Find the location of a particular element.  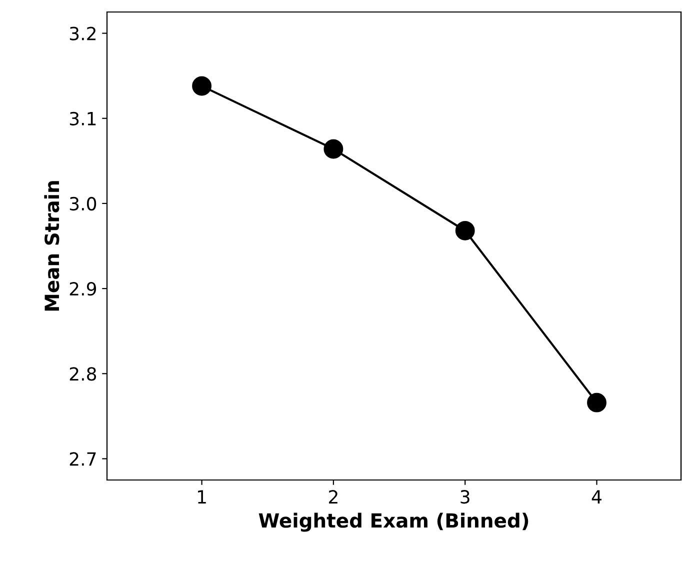

x-axis-title: Weighted Exam (Binned) is located at coordinates (393, 522).